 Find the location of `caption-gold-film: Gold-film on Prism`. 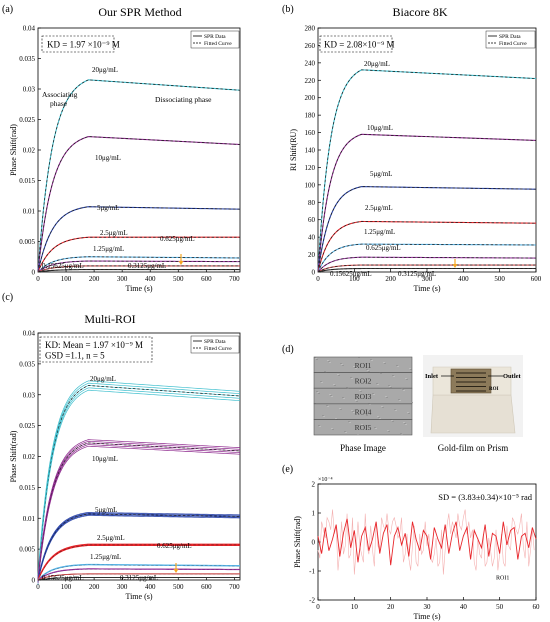

caption-gold-film: Gold-film on Prism is located at coordinates (473, 448).